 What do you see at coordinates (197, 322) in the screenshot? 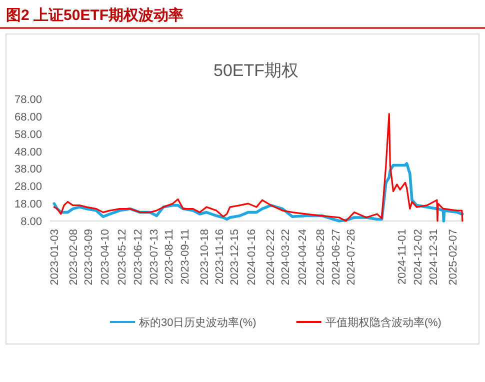
I see `legend-label: 标的30日历史波动率(%)` at bounding box center [197, 322].